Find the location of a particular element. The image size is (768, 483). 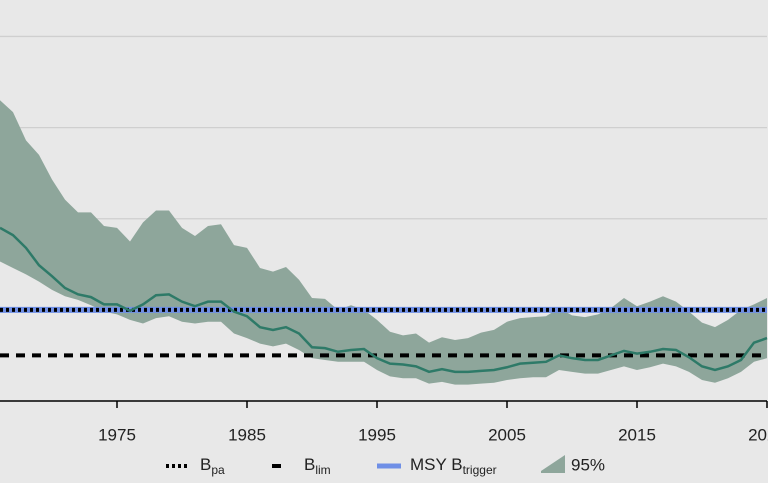

legend-label: Blim is located at coordinates (317, 466).